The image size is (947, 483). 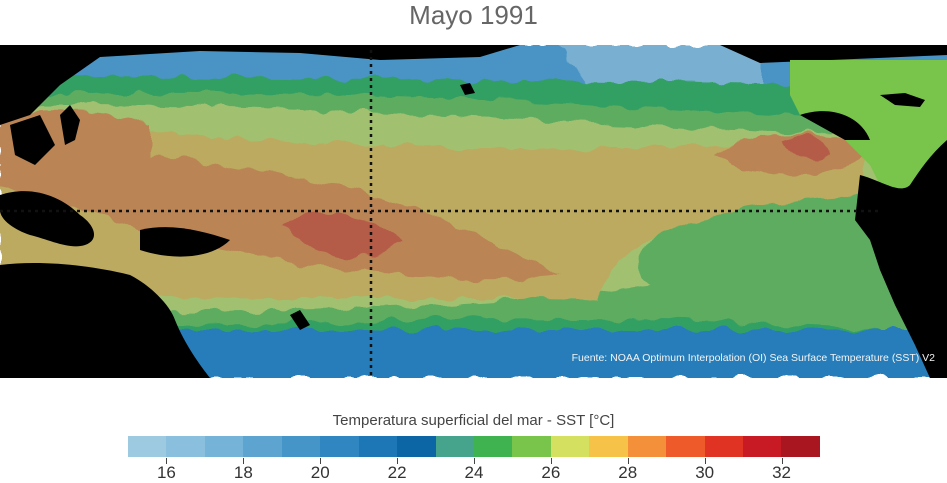 What do you see at coordinates (901, 259) in the screenshot?
I see `south-america` at bounding box center [901, 259].